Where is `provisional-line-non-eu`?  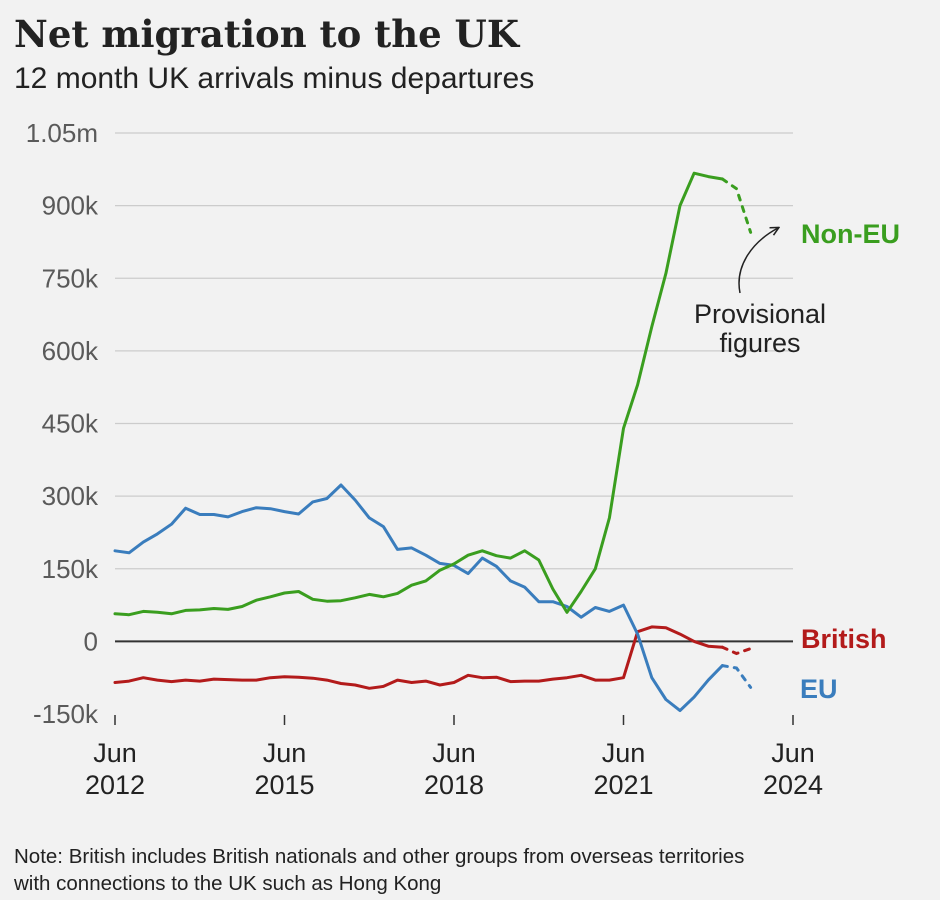
provisional-line-non-eu is located at coordinates (736, 205).